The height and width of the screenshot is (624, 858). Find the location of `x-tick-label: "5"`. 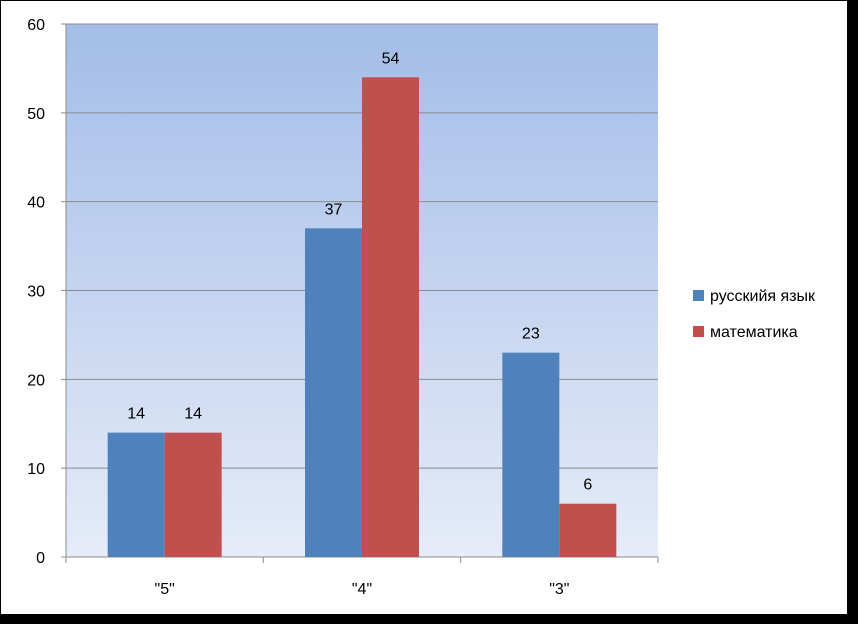

x-tick-label: "5" is located at coordinates (165, 589).